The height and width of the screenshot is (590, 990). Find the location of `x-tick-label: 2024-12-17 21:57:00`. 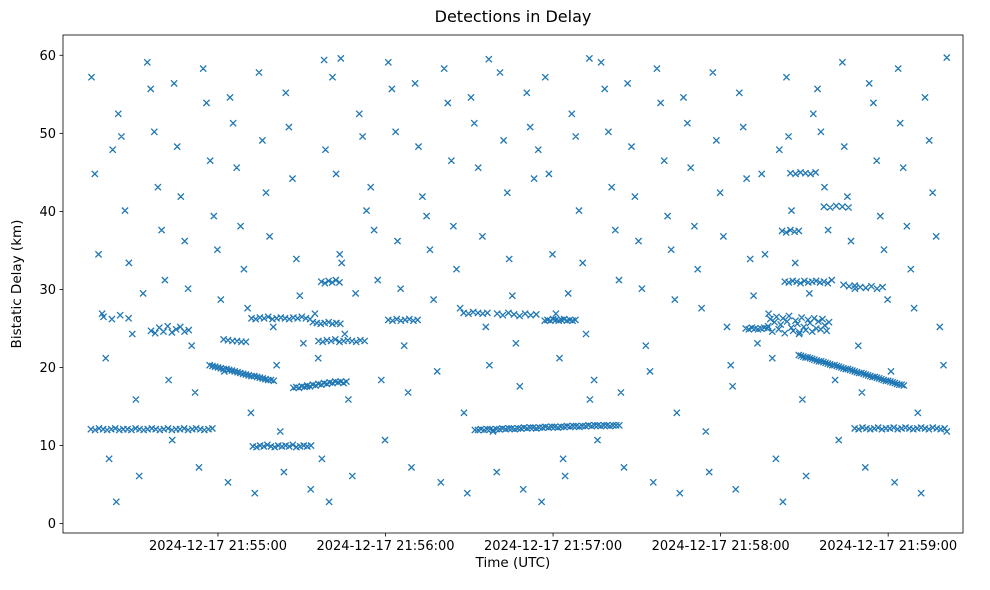

x-tick-label: 2024-12-17 21:57:00 is located at coordinates (553, 546).